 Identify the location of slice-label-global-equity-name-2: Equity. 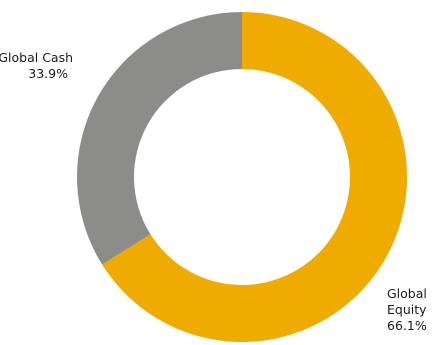
(407, 309).